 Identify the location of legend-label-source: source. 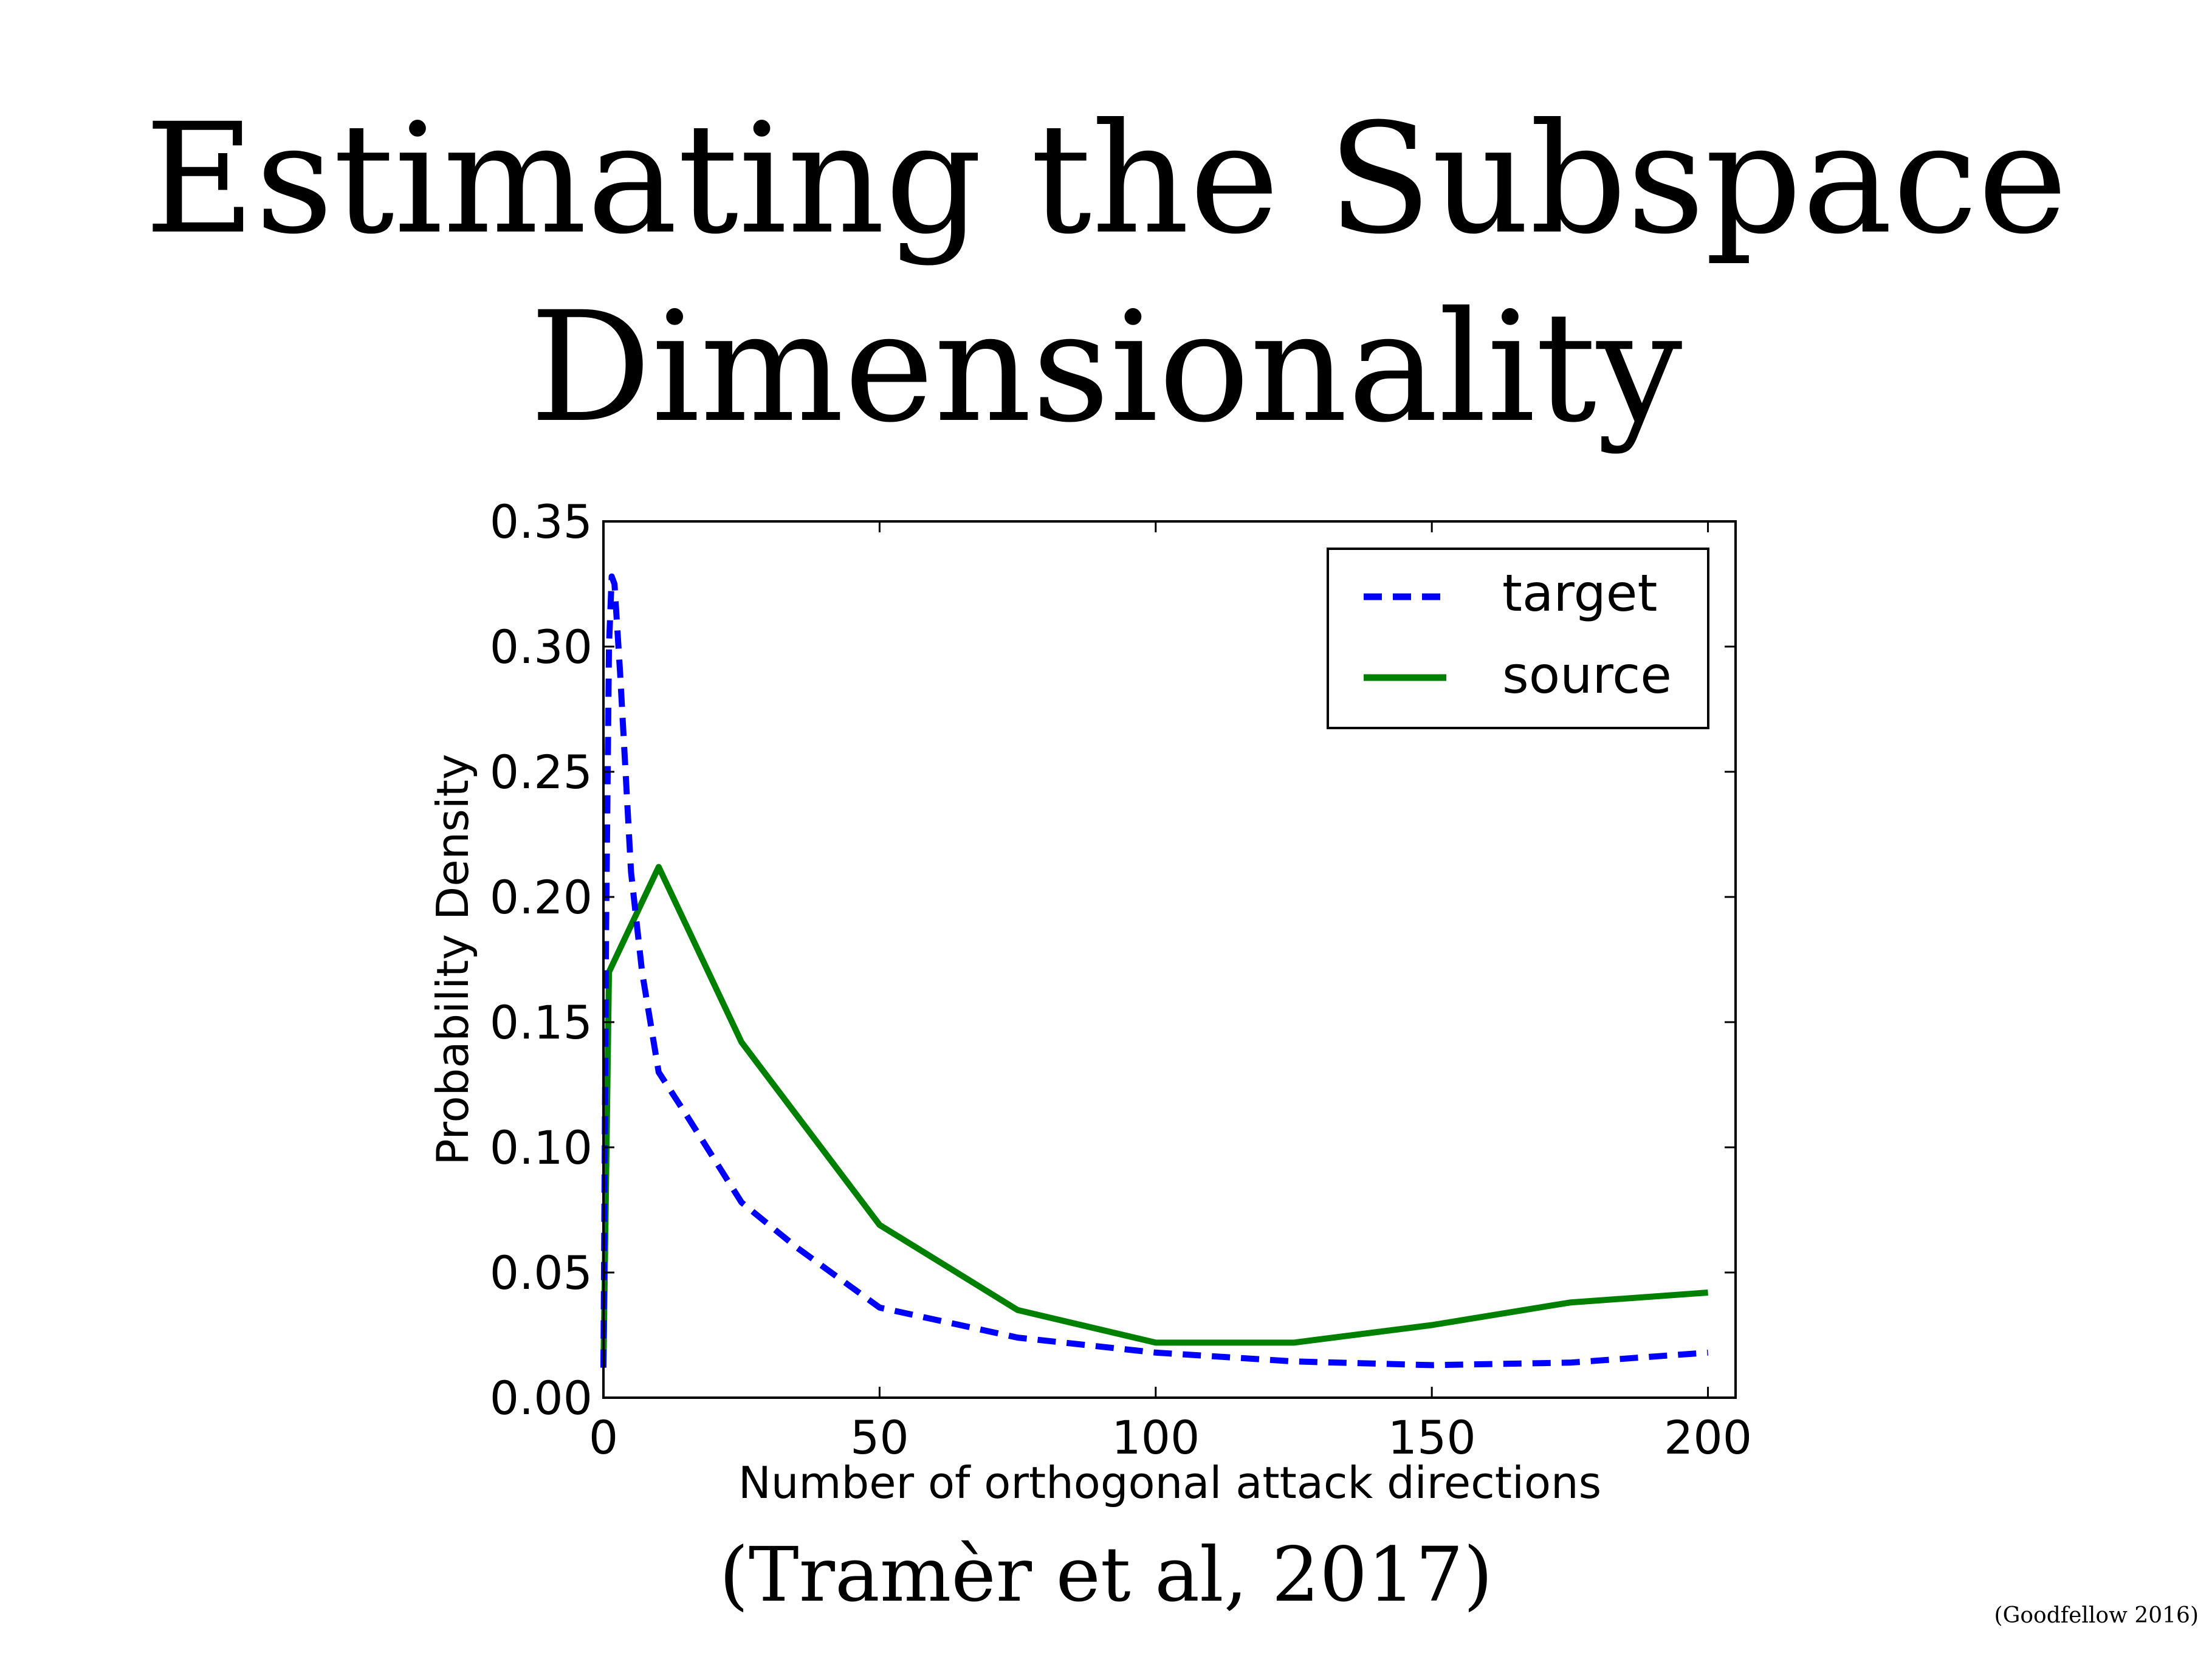
(1587, 675).